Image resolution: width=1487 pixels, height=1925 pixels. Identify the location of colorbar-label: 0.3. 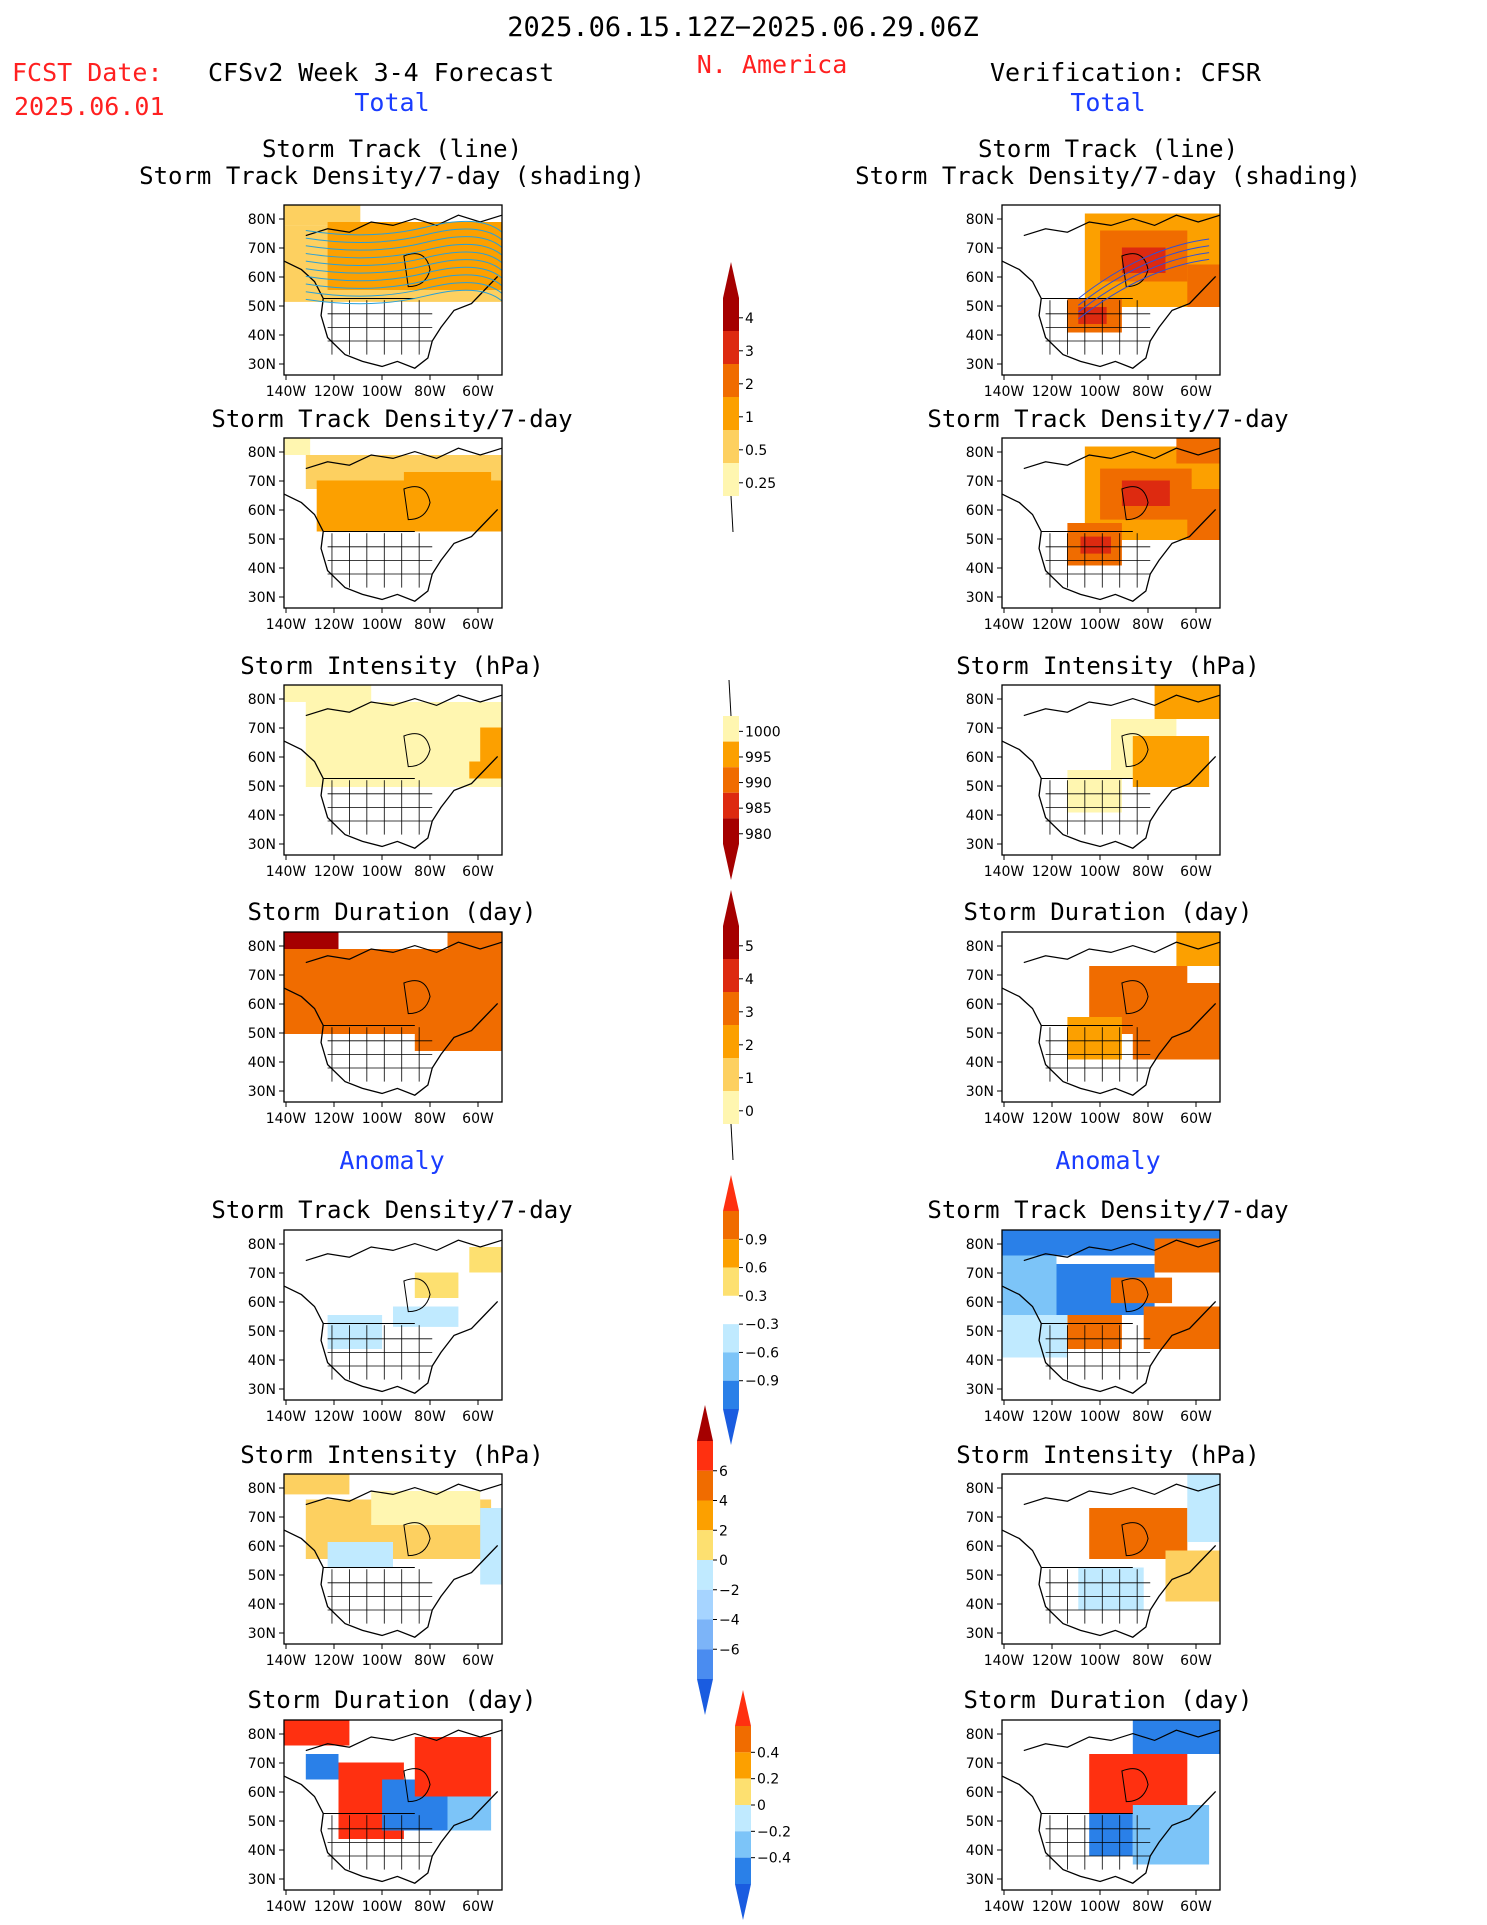
(756, 1297).